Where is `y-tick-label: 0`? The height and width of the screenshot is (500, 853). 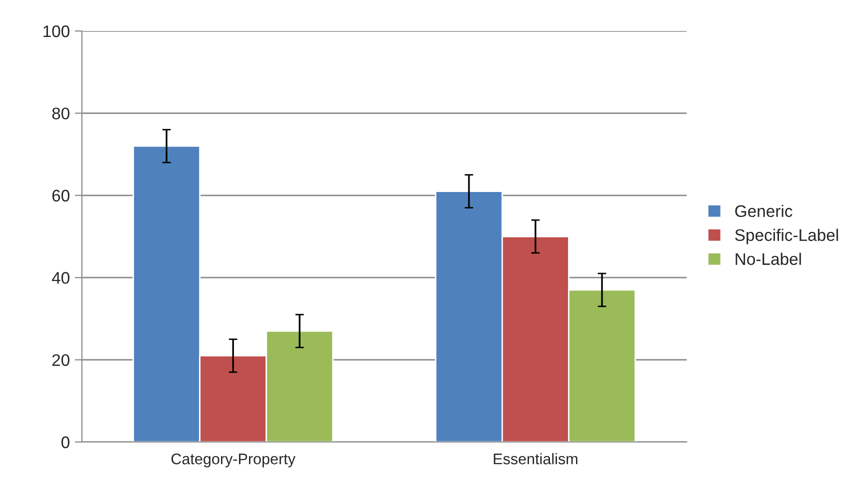
y-tick-label: 0 is located at coordinates (65, 442).